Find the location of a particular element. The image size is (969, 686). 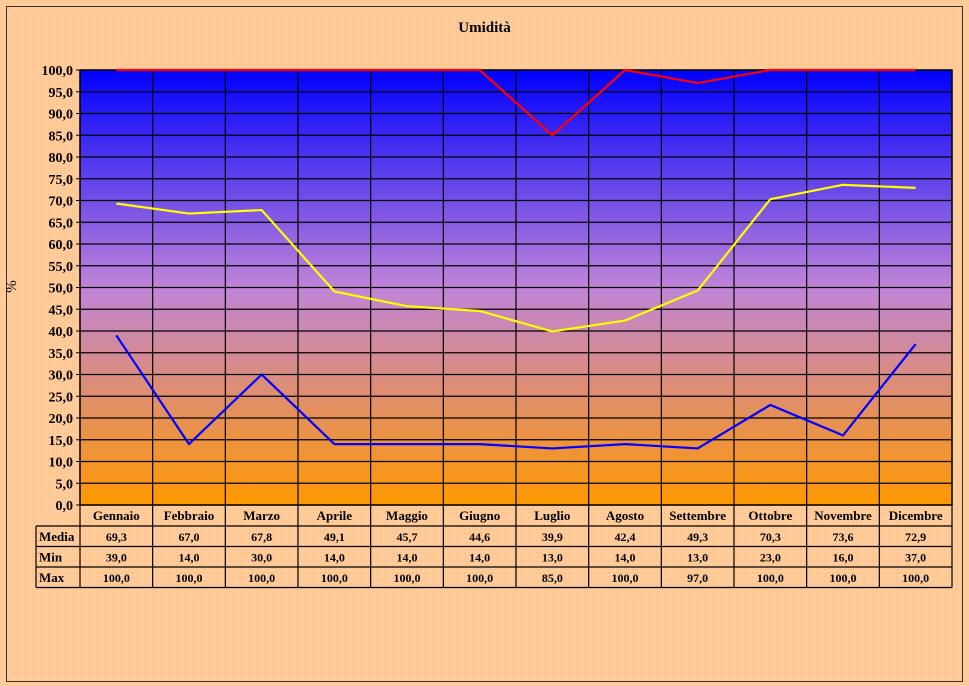

table-cell: 39,0 is located at coordinates (116, 558).